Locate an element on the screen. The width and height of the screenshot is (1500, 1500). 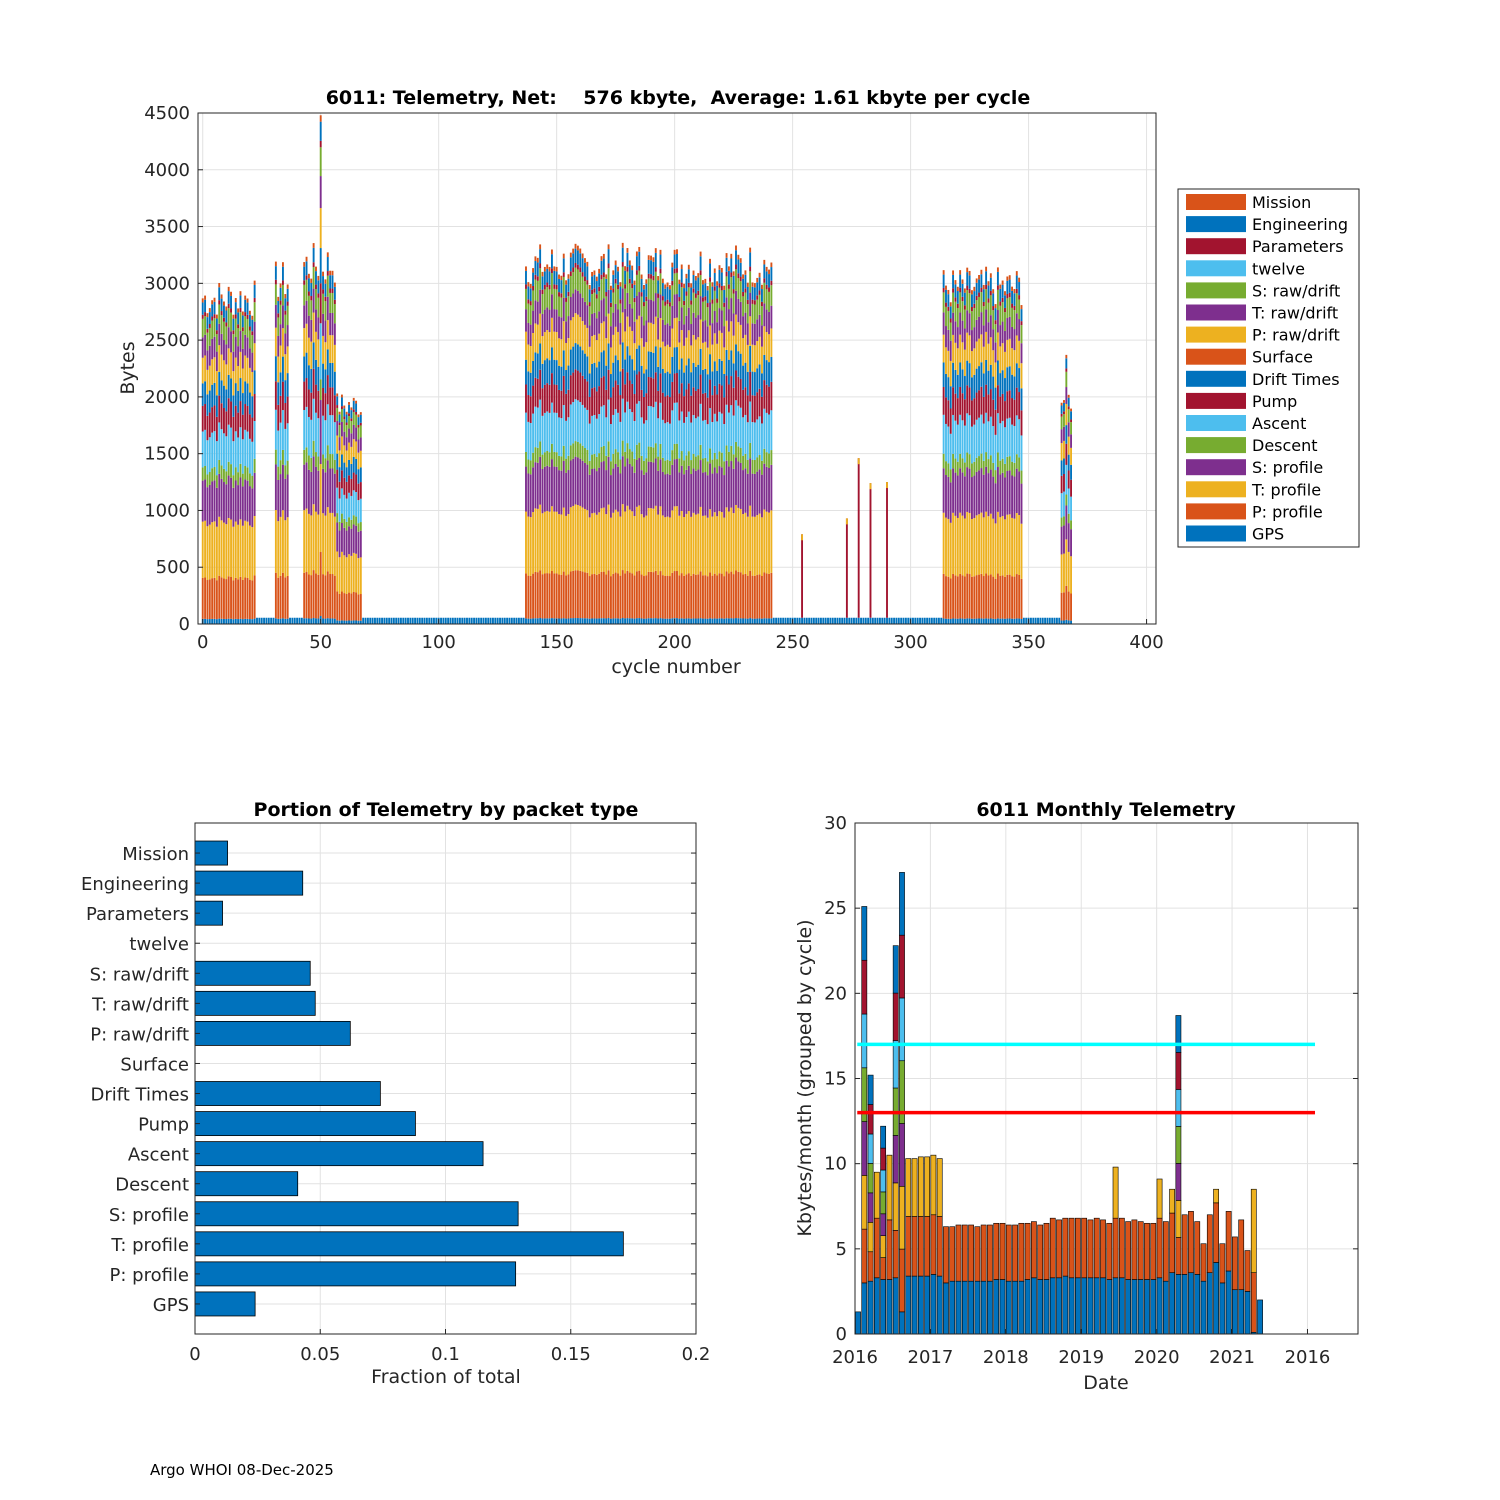
legend-label: S: profile is located at coordinates (1287, 467).